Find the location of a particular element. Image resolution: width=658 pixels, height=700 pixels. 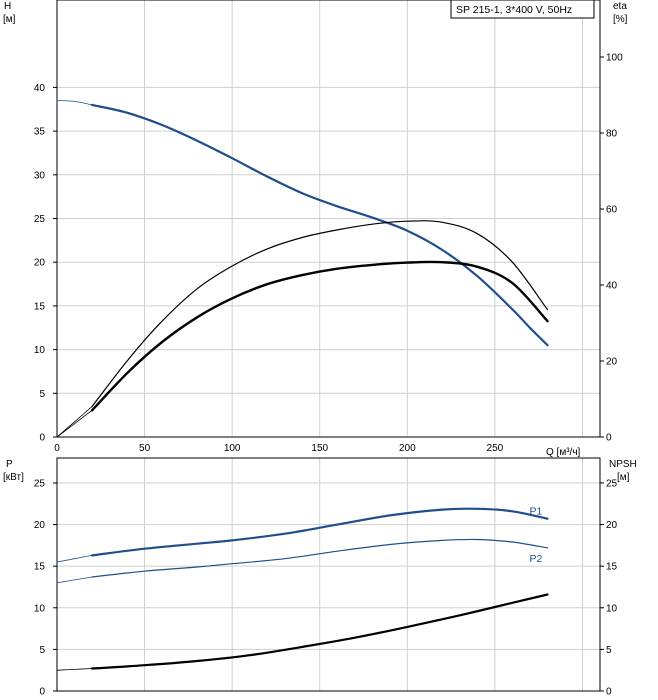

y-tick-label-left: 30 is located at coordinates (40, 175).